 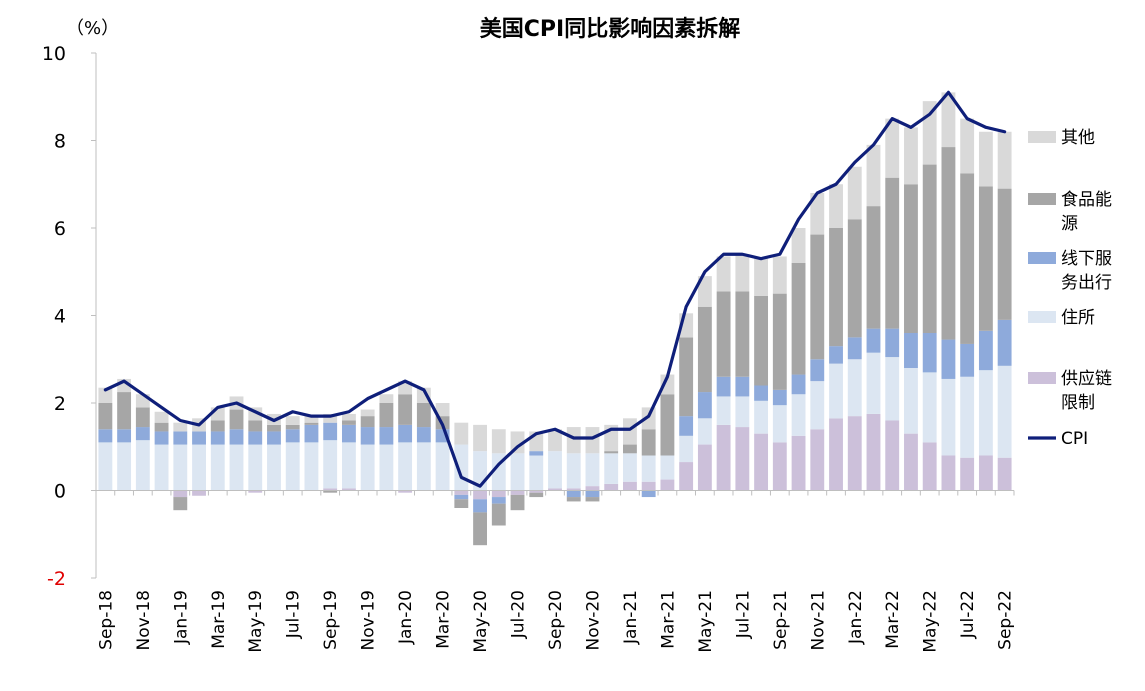 I want to click on x-tick-label: Jul-22, so click(x=968, y=614).